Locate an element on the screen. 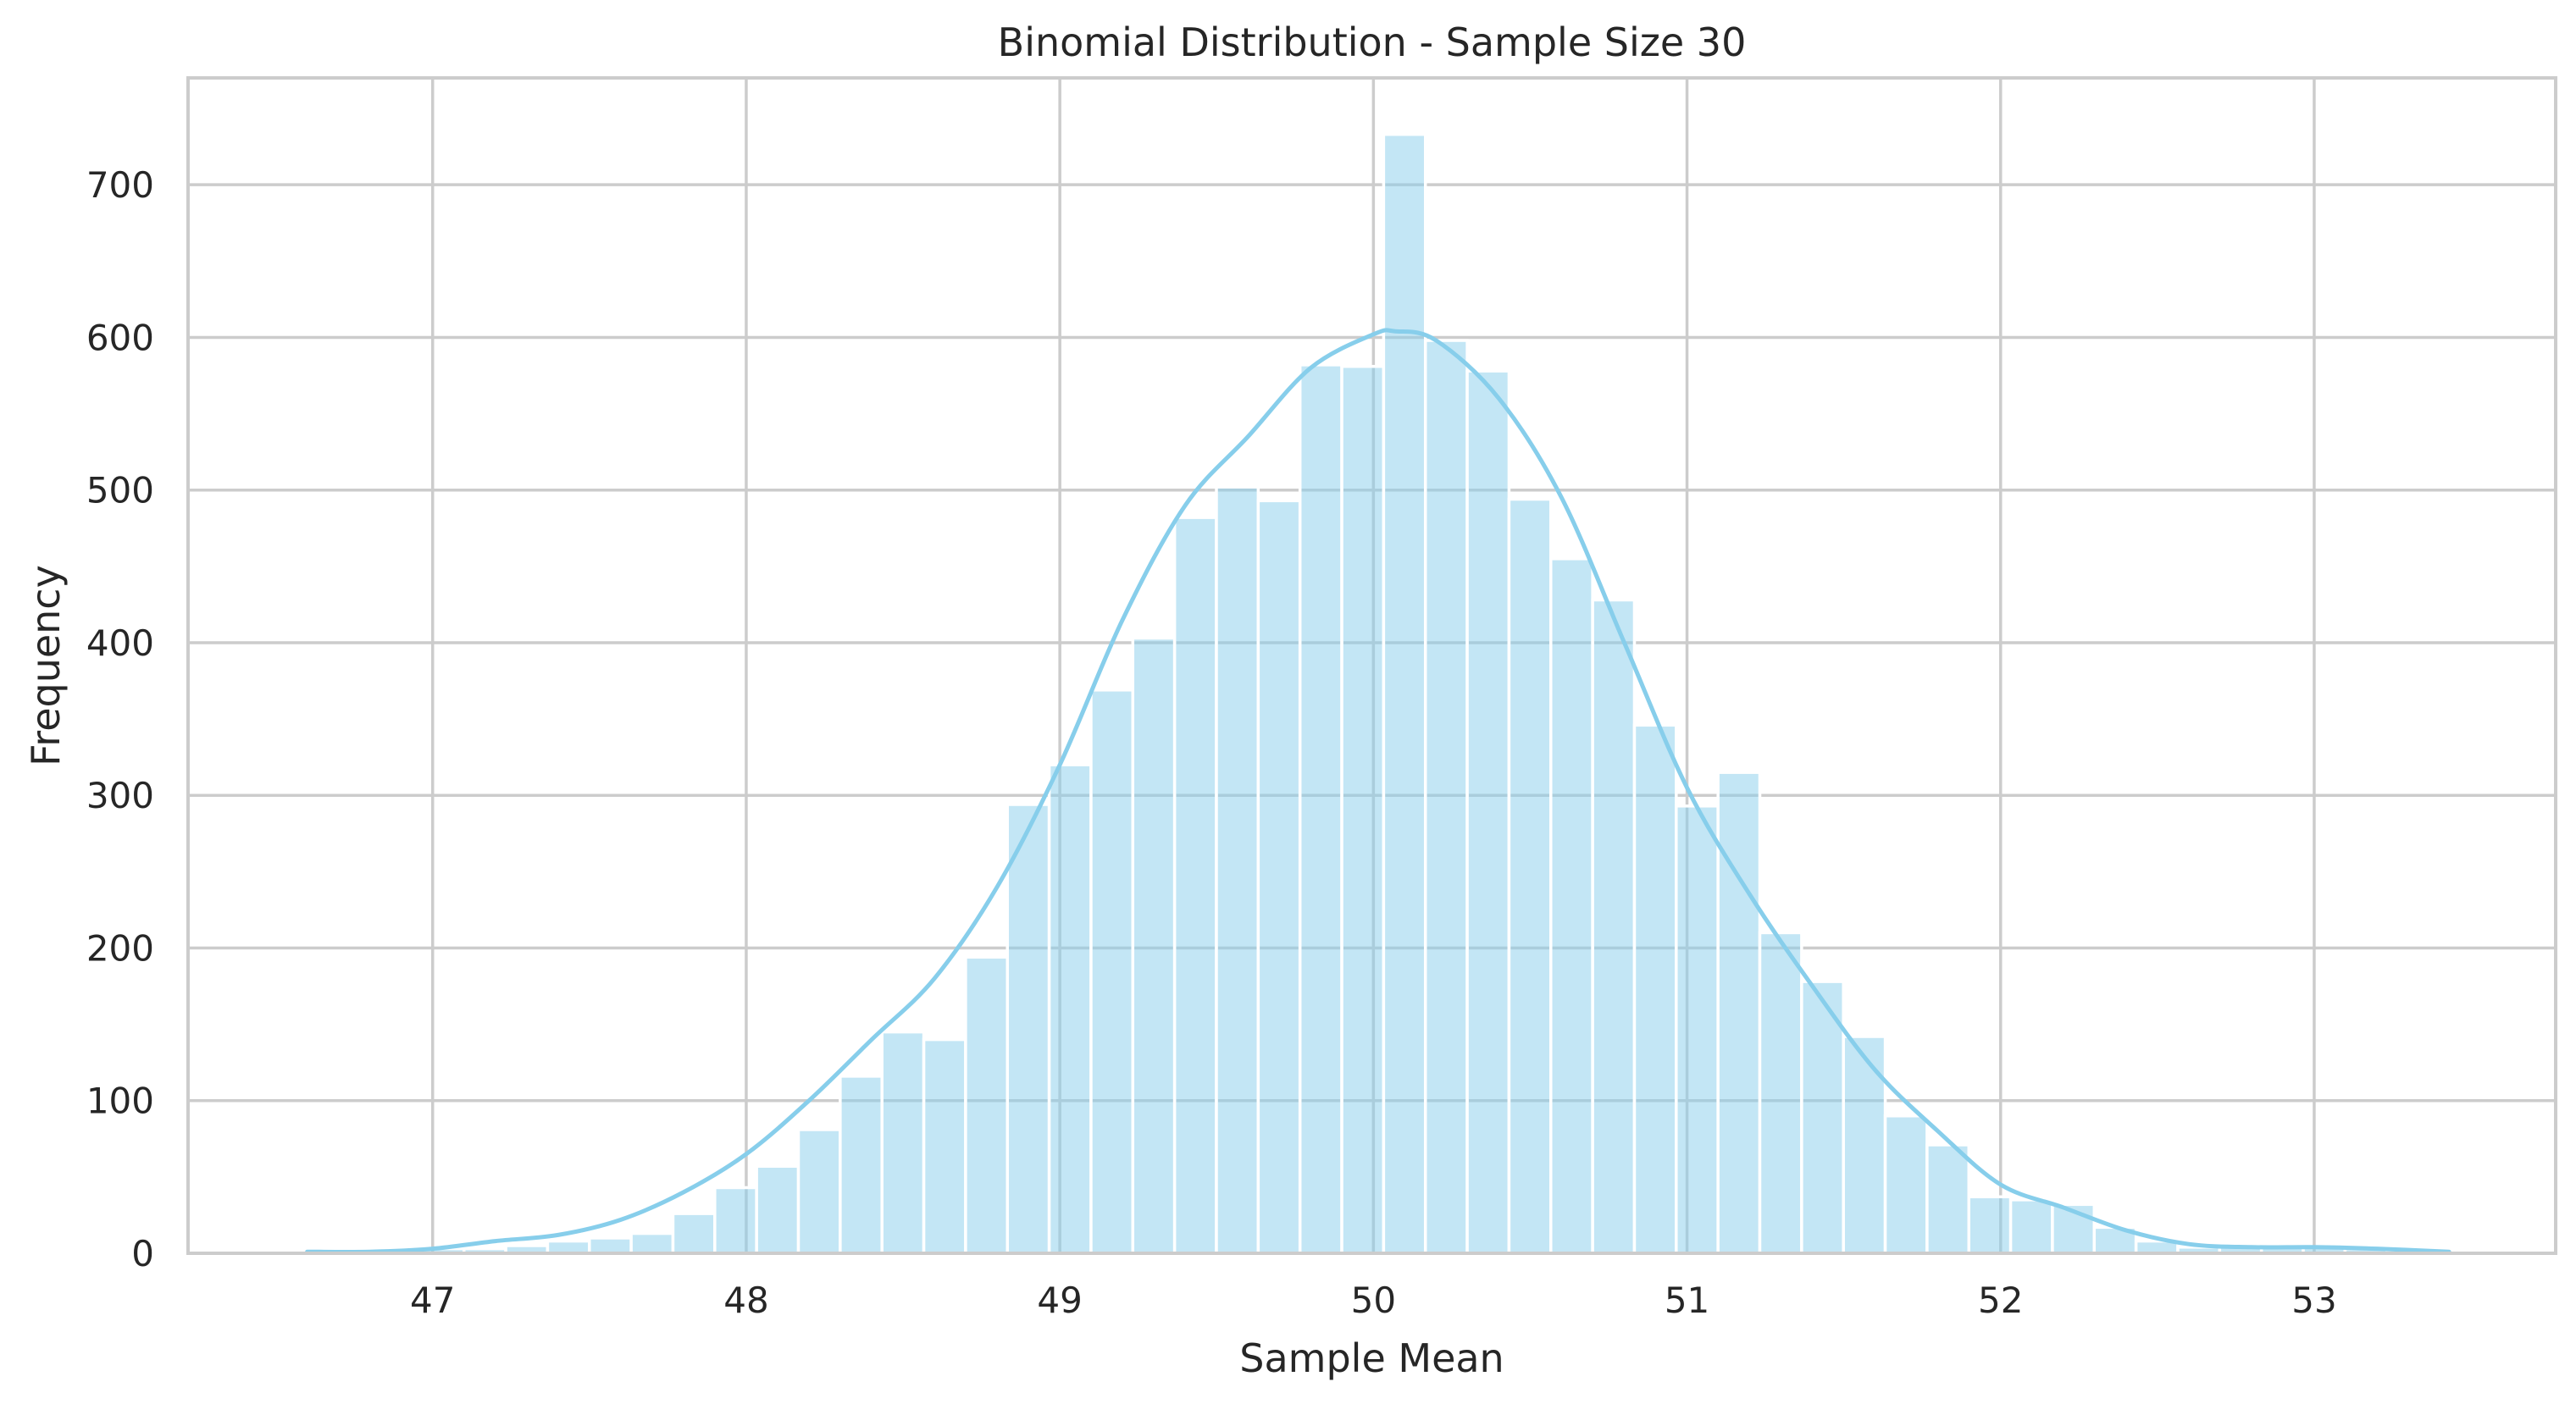 The image size is (2576, 1404). x-axis-label: Sample Mean is located at coordinates (1371, 1358).